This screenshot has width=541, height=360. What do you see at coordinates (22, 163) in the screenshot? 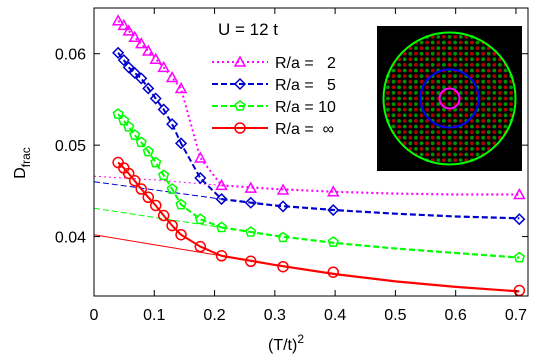
I see `y-axis-label: Dfrac` at bounding box center [22, 163].